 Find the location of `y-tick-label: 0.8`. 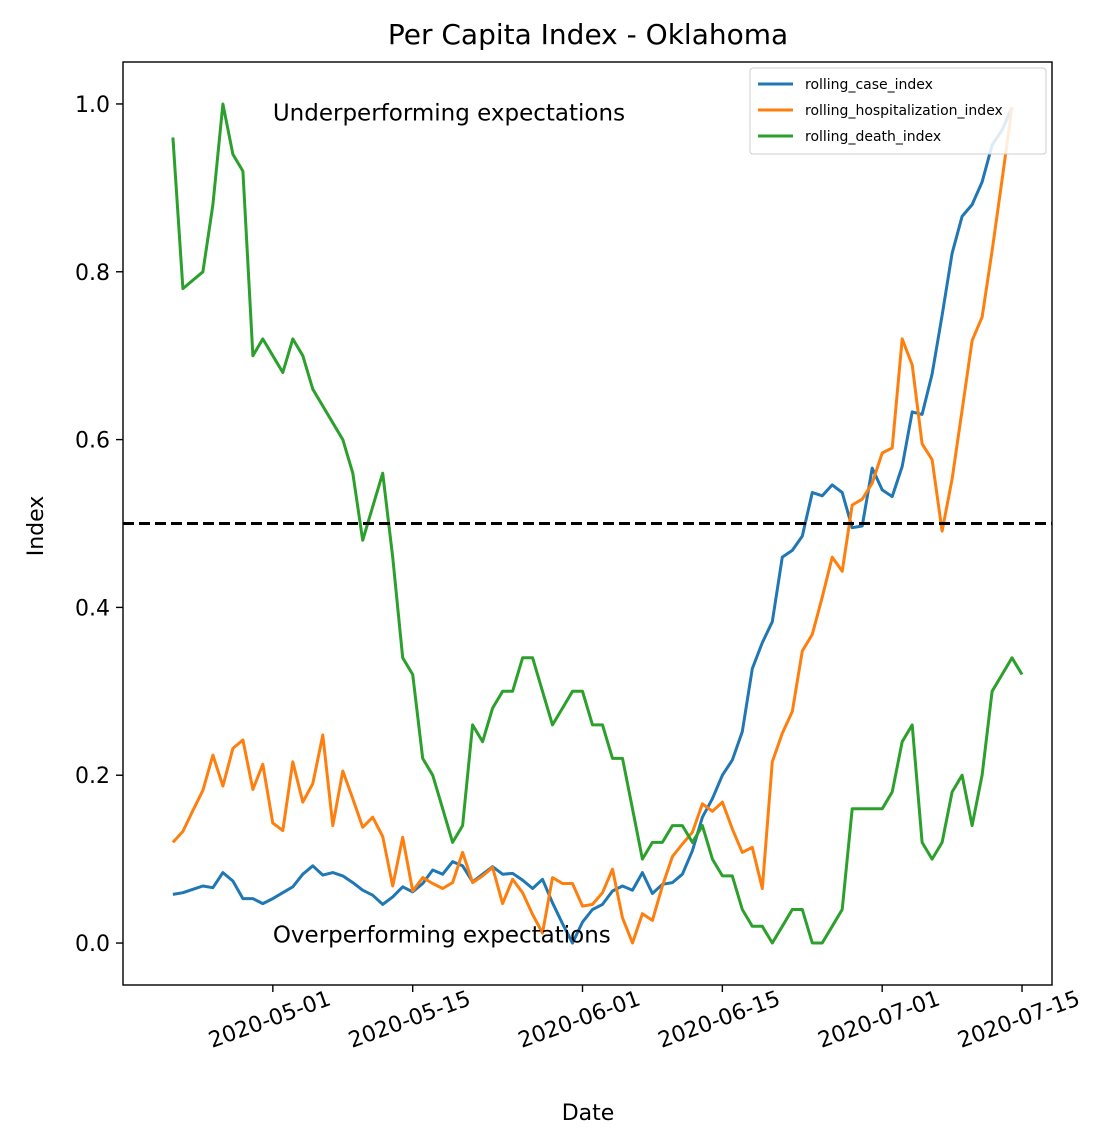

y-tick-label: 0.8 is located at coordinates (92, 273).